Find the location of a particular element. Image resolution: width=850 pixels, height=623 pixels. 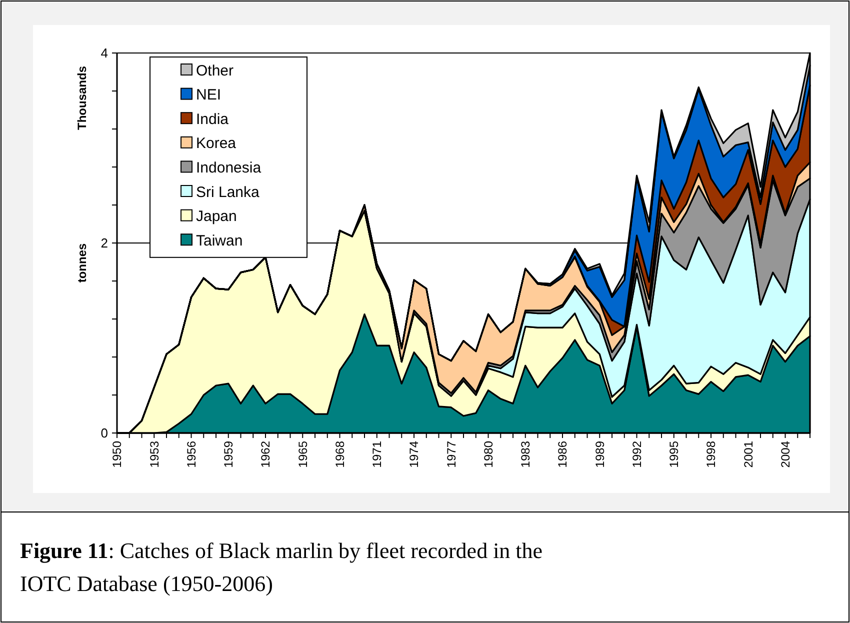

x-tick-label: 1998 is located at coordinates (711, 454).